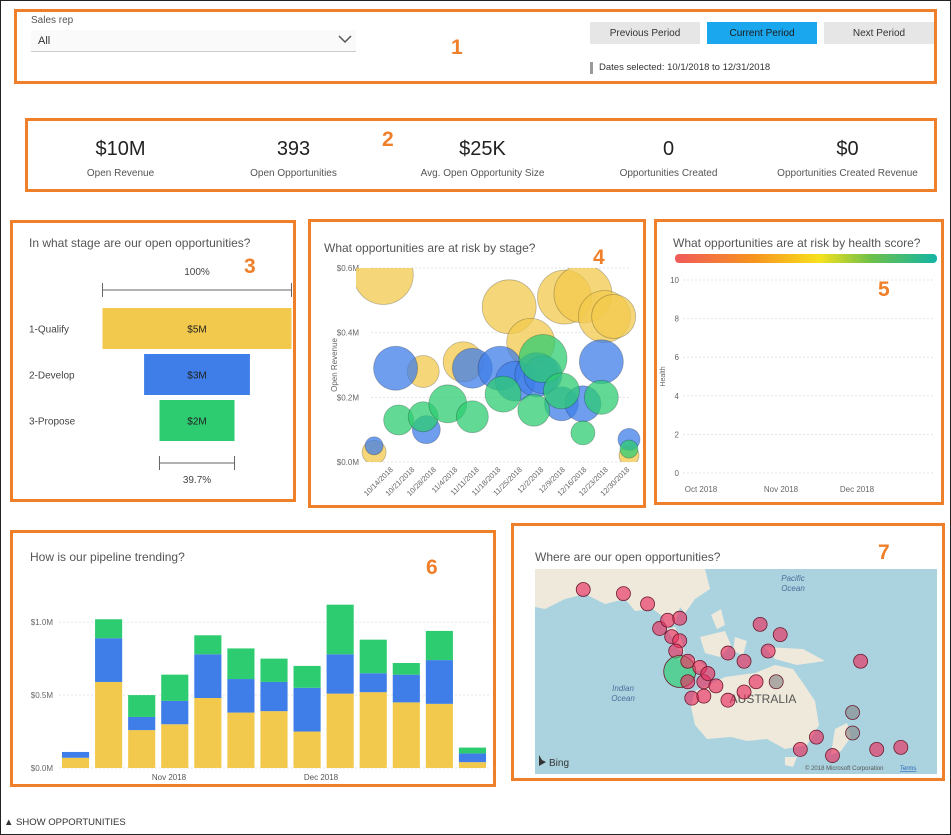 The height and width of the screenshot is (835, 951). I want to click on y-tick-label: 2, so click(677, 434).